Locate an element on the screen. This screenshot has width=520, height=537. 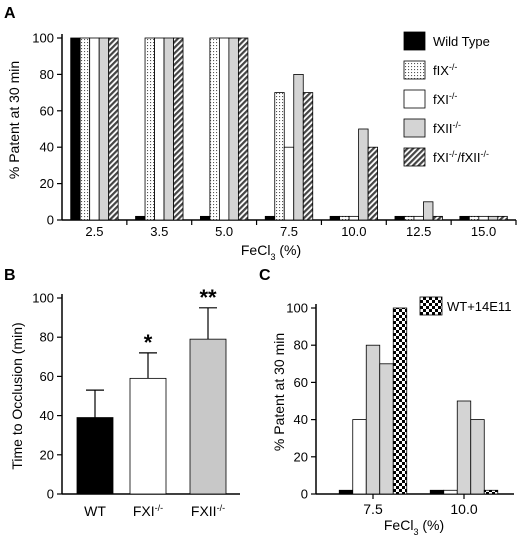
legend-label: fXI-/-/fXII-/- is located at coordinates (461, 157).